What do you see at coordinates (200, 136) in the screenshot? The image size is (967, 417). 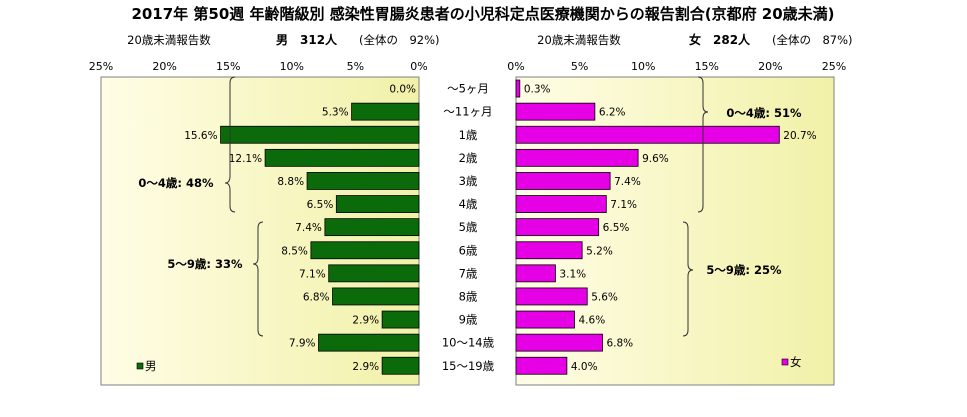 I see `male-value-label: 15.6%` at bounding box center [200, 136].